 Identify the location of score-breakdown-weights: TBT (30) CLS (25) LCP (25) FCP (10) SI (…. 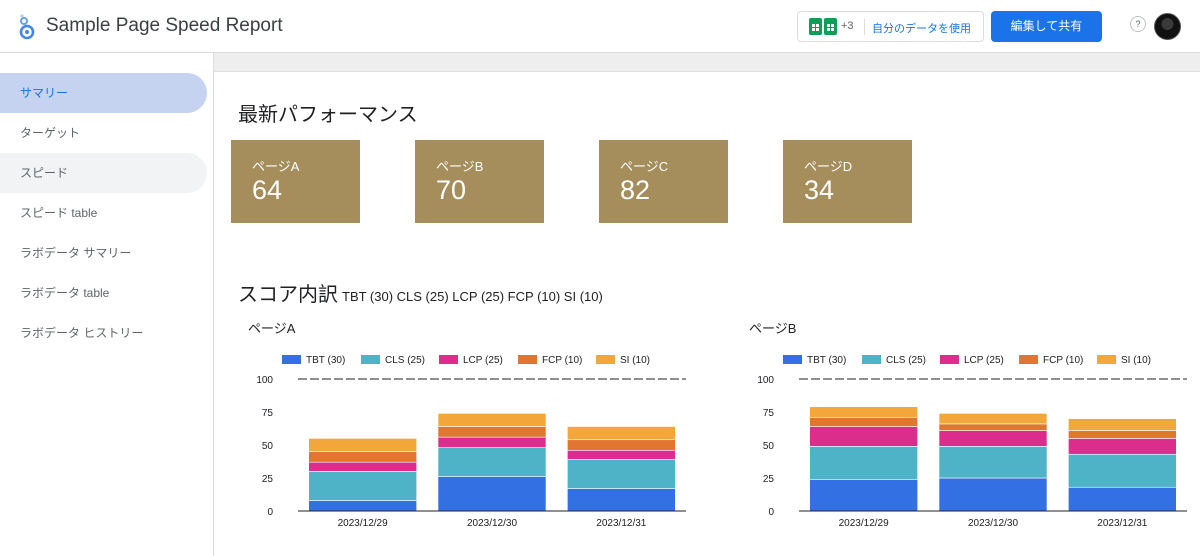
(472, 296).